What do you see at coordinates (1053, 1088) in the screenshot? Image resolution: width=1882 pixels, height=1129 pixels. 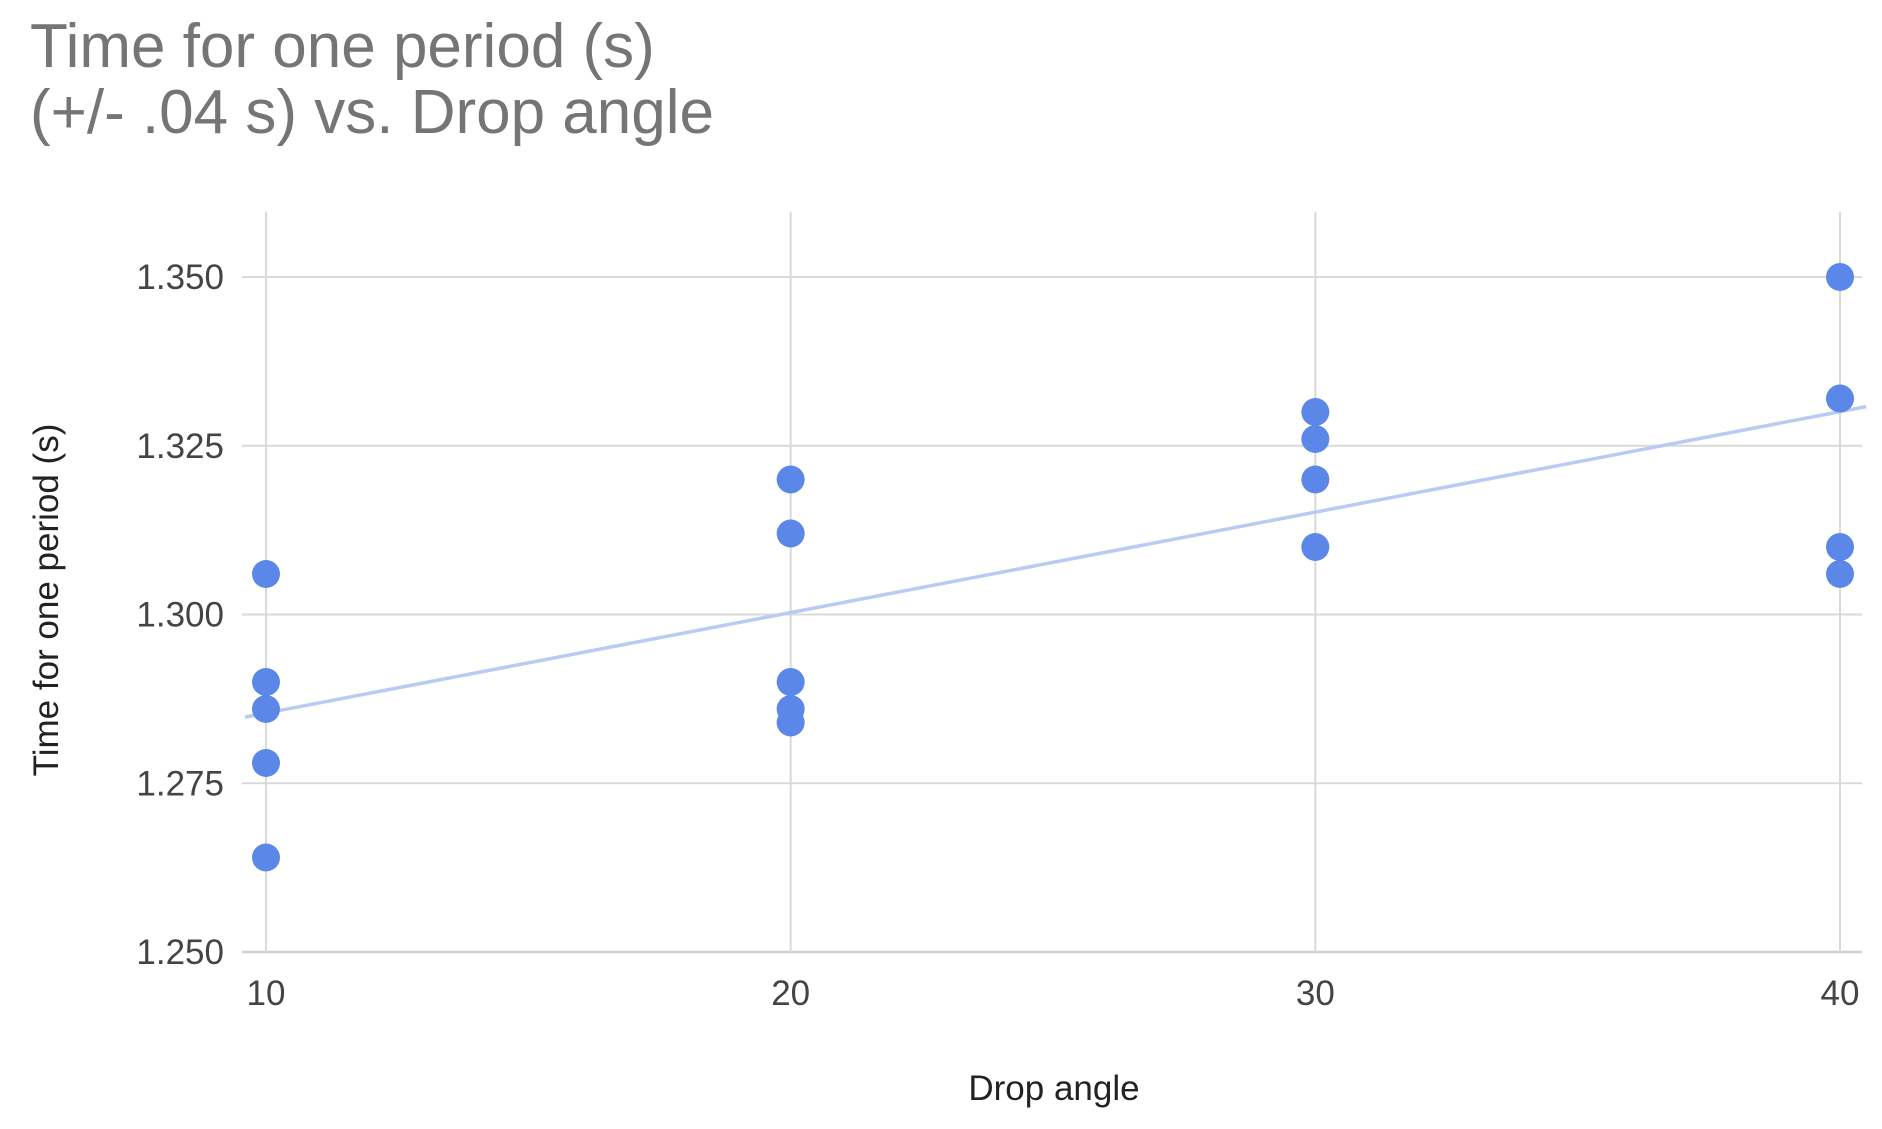 I see `x-axis-title: Drop angle` at bounding box center [1053, 1088].